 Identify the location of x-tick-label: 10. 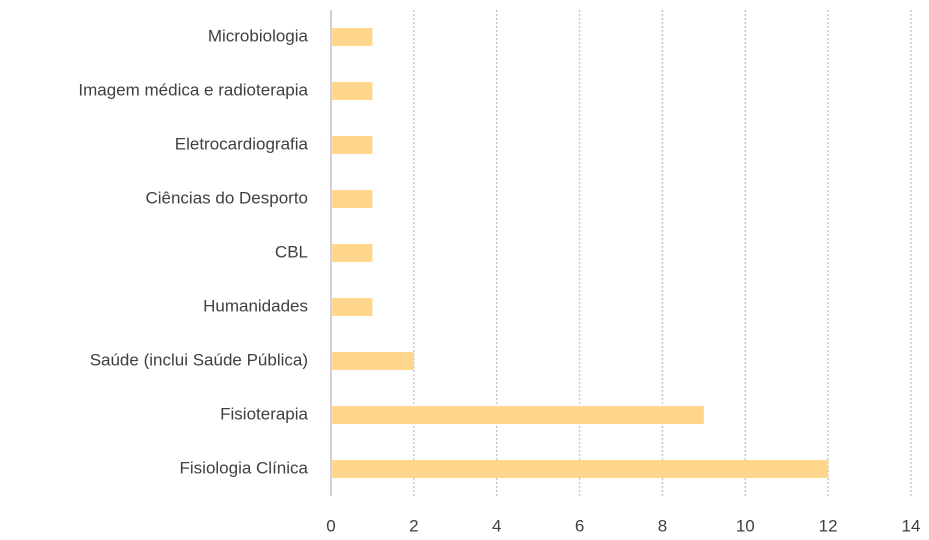
(745, 525).